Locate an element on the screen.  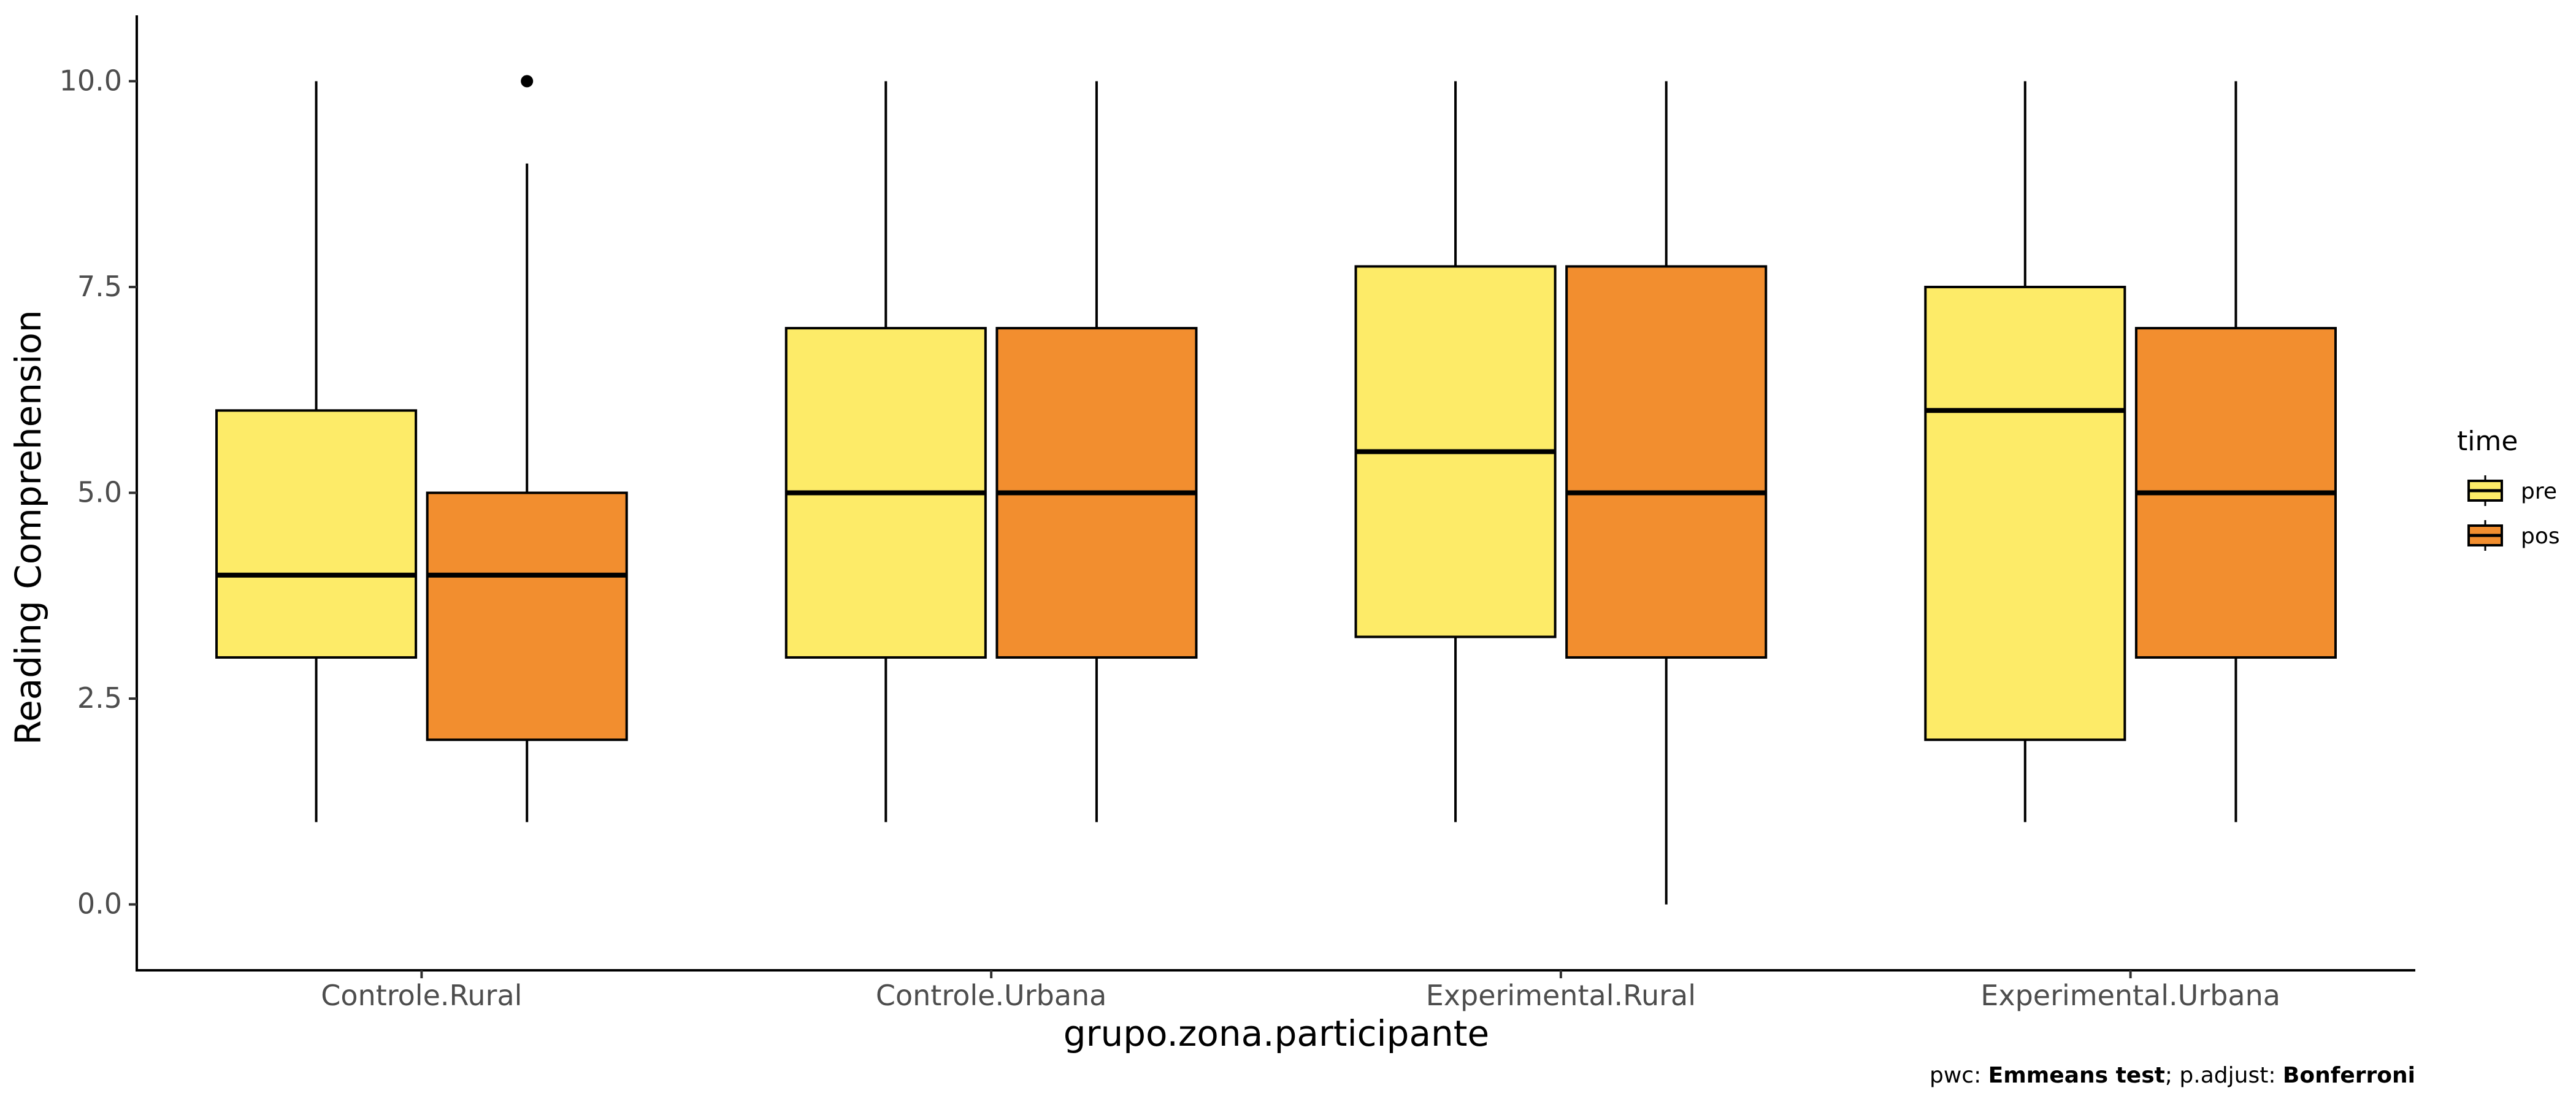
caption-method: Bonferroni is located at coordinates (2349, 1075).